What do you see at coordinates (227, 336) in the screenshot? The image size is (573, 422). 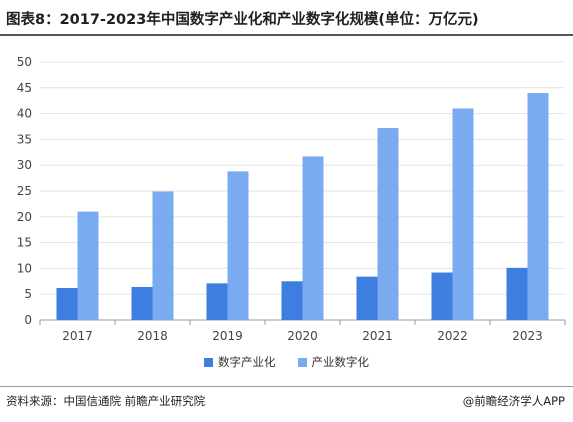 I see `x-tick-label: 2019` at bounding box center [227, 336].